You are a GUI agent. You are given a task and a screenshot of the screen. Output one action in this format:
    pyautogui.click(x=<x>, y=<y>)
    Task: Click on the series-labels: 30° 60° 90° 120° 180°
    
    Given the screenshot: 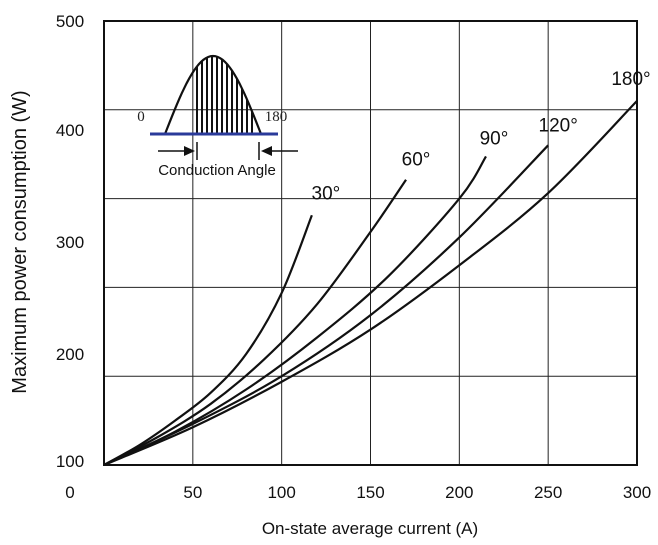 What is the action you would take?
    pyautogui.click(x=481, y=136)
    